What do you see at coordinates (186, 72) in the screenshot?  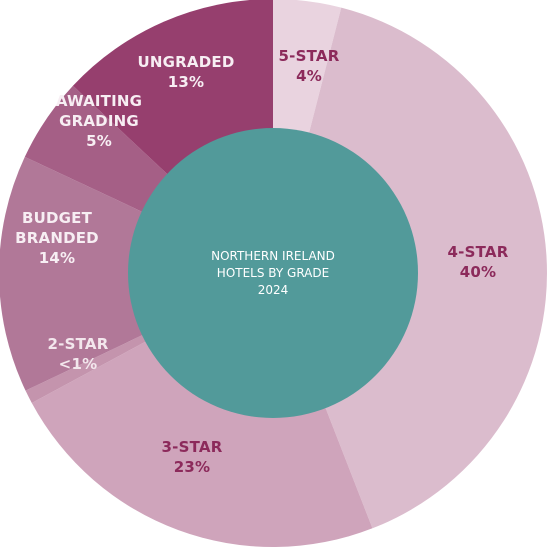 I see `slice-label-ungraded: UNGRADED 13%` at bounding box center [186, 72].